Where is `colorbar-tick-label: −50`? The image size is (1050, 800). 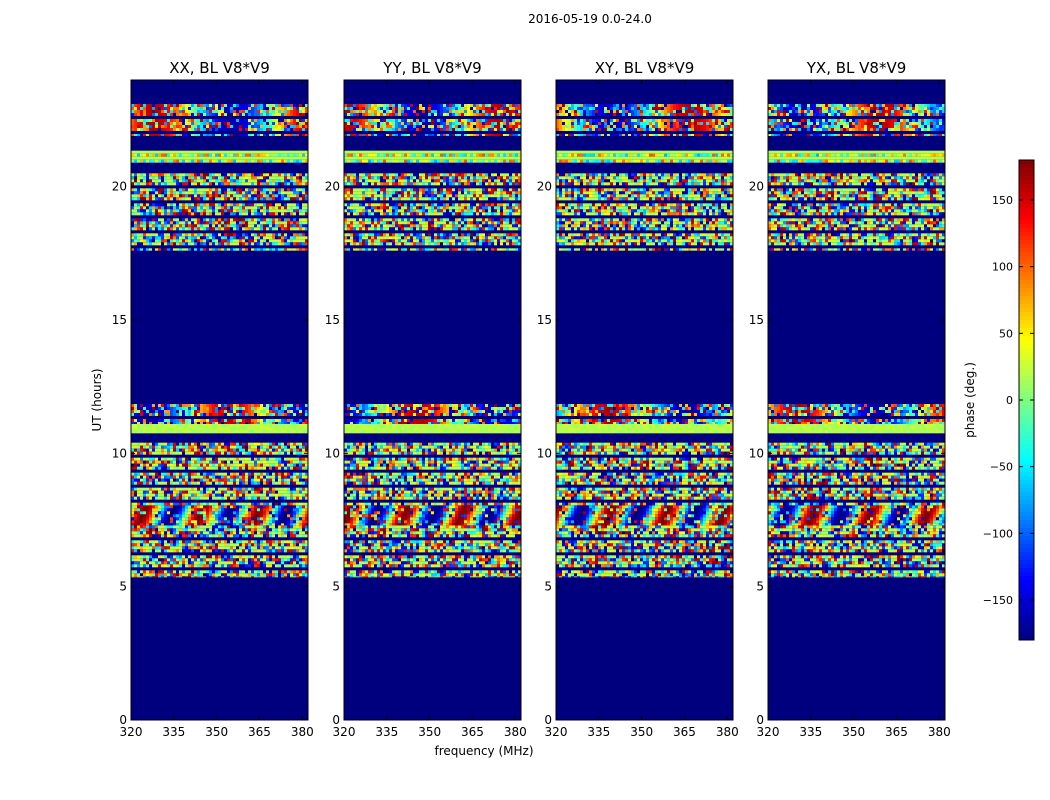 colorbar-tick-label: −50 is located at coordinates (1001, 467).